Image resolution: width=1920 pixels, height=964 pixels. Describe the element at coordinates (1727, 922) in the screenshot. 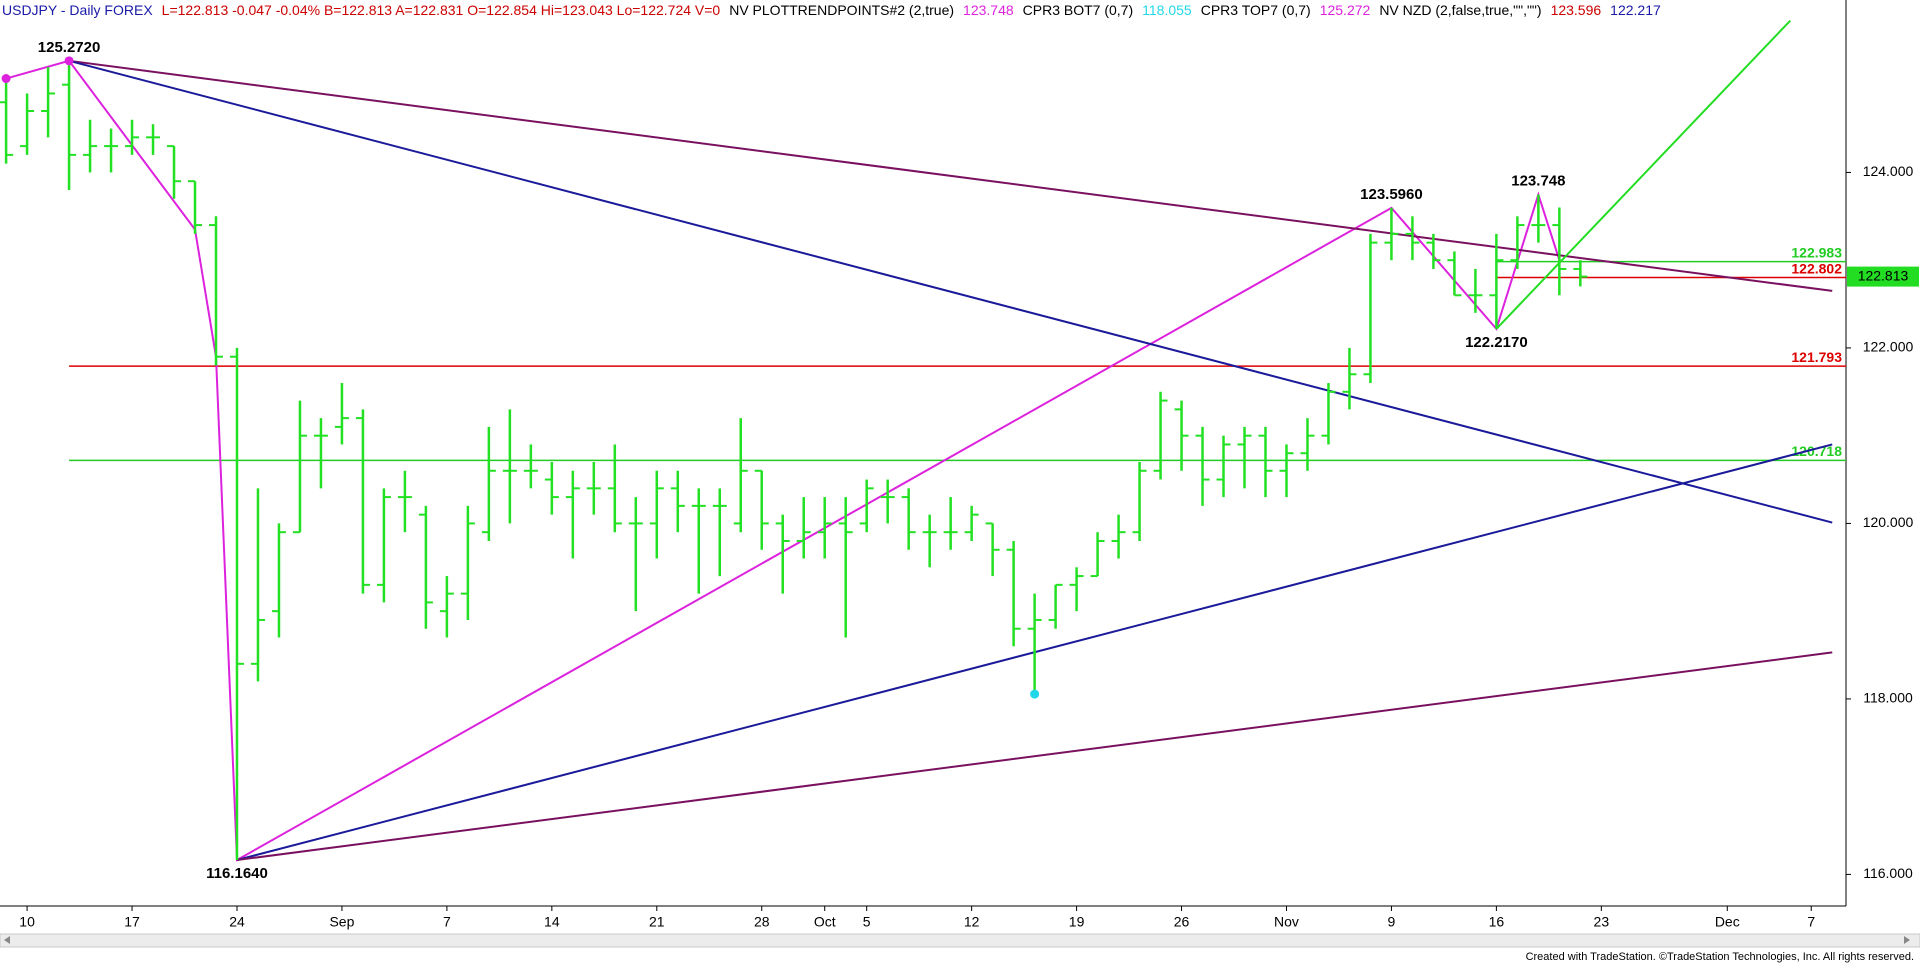

I see `x-tick-label: Dec` at that location.